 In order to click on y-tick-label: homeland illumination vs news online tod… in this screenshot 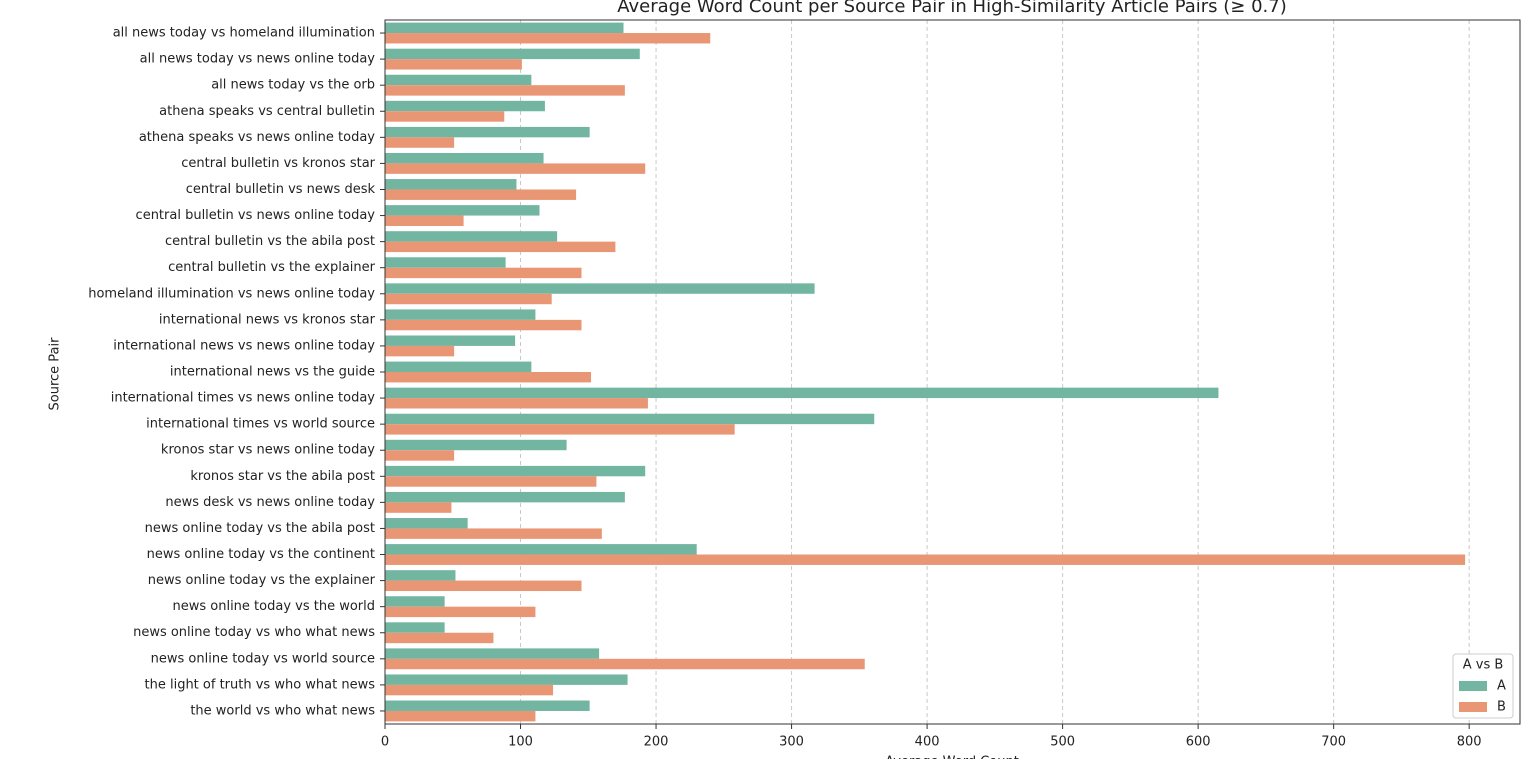, I will do `click(231, 293)`.